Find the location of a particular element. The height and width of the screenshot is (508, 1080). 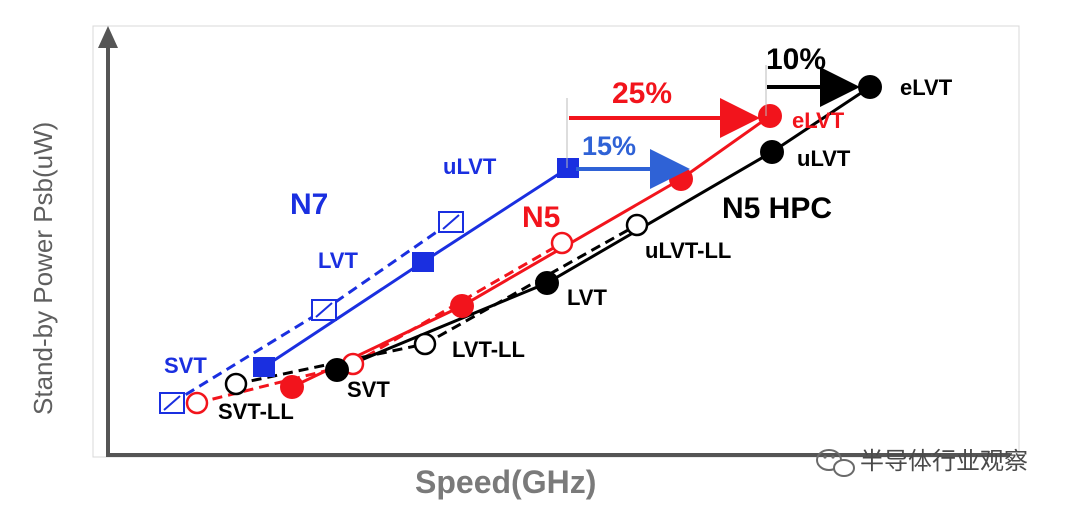

series-name-n5: N5 is located at coordinates (541, 217).